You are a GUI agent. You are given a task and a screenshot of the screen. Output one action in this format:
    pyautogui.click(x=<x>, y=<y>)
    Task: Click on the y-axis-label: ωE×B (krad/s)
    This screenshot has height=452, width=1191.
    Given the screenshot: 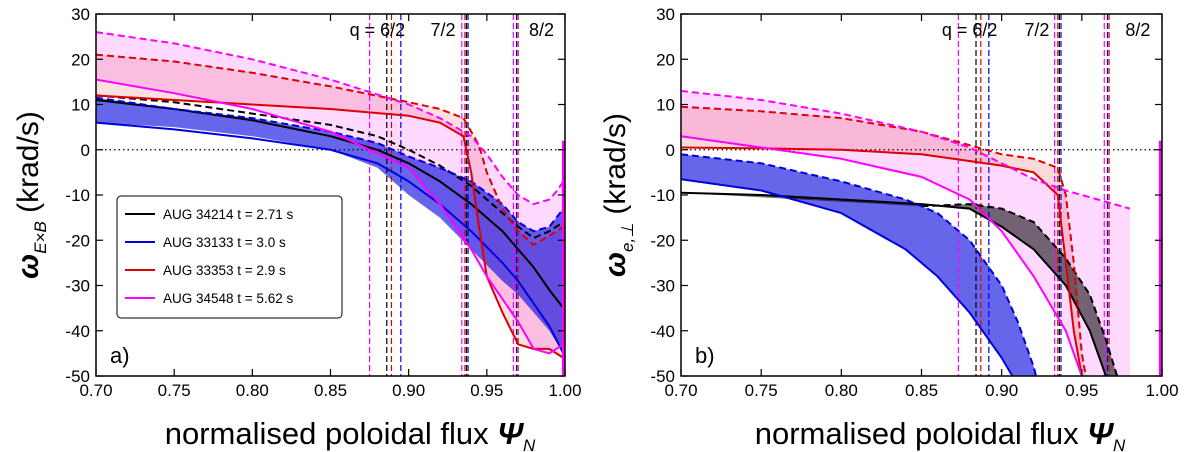 What is the action you would take?
    pyautogui.click(x=31, y=195)
    